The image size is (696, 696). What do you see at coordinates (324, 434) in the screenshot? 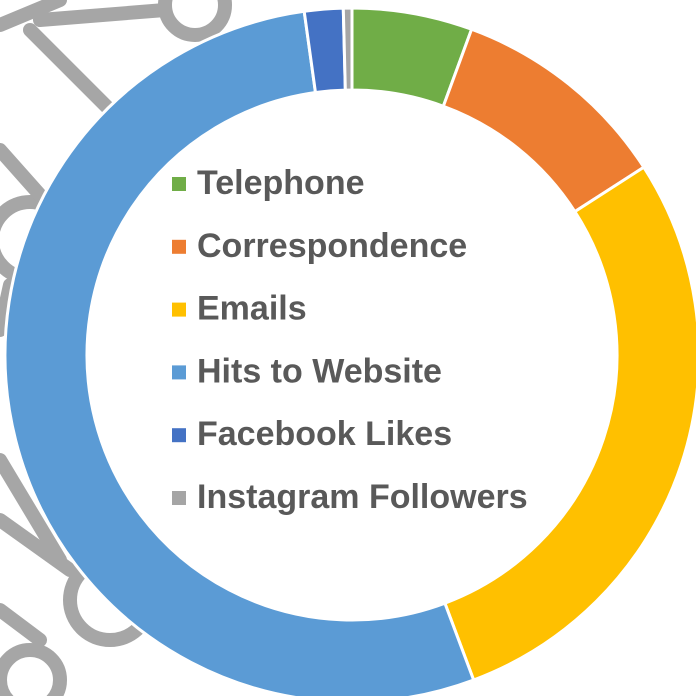
I see `legend-label: Facebook Likes` at bounding box center [324, 434].